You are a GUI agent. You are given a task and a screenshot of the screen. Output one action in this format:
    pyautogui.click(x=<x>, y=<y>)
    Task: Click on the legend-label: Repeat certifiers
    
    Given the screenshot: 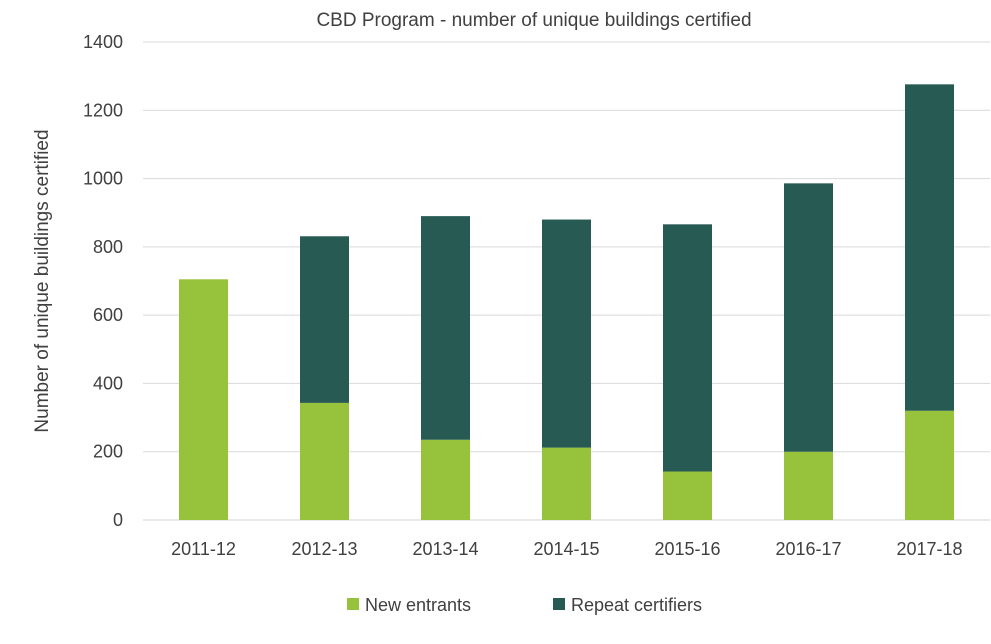 What is the action you would take?
    pyautogui.click(x=636, y=605)
    